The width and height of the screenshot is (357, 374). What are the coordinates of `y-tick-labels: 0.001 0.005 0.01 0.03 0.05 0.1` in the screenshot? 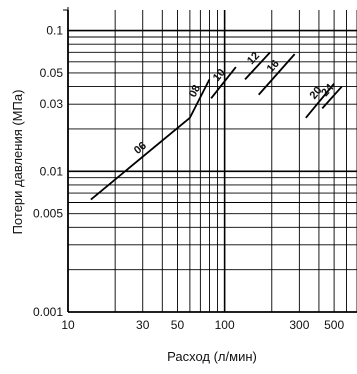 It's located at (48, 171).